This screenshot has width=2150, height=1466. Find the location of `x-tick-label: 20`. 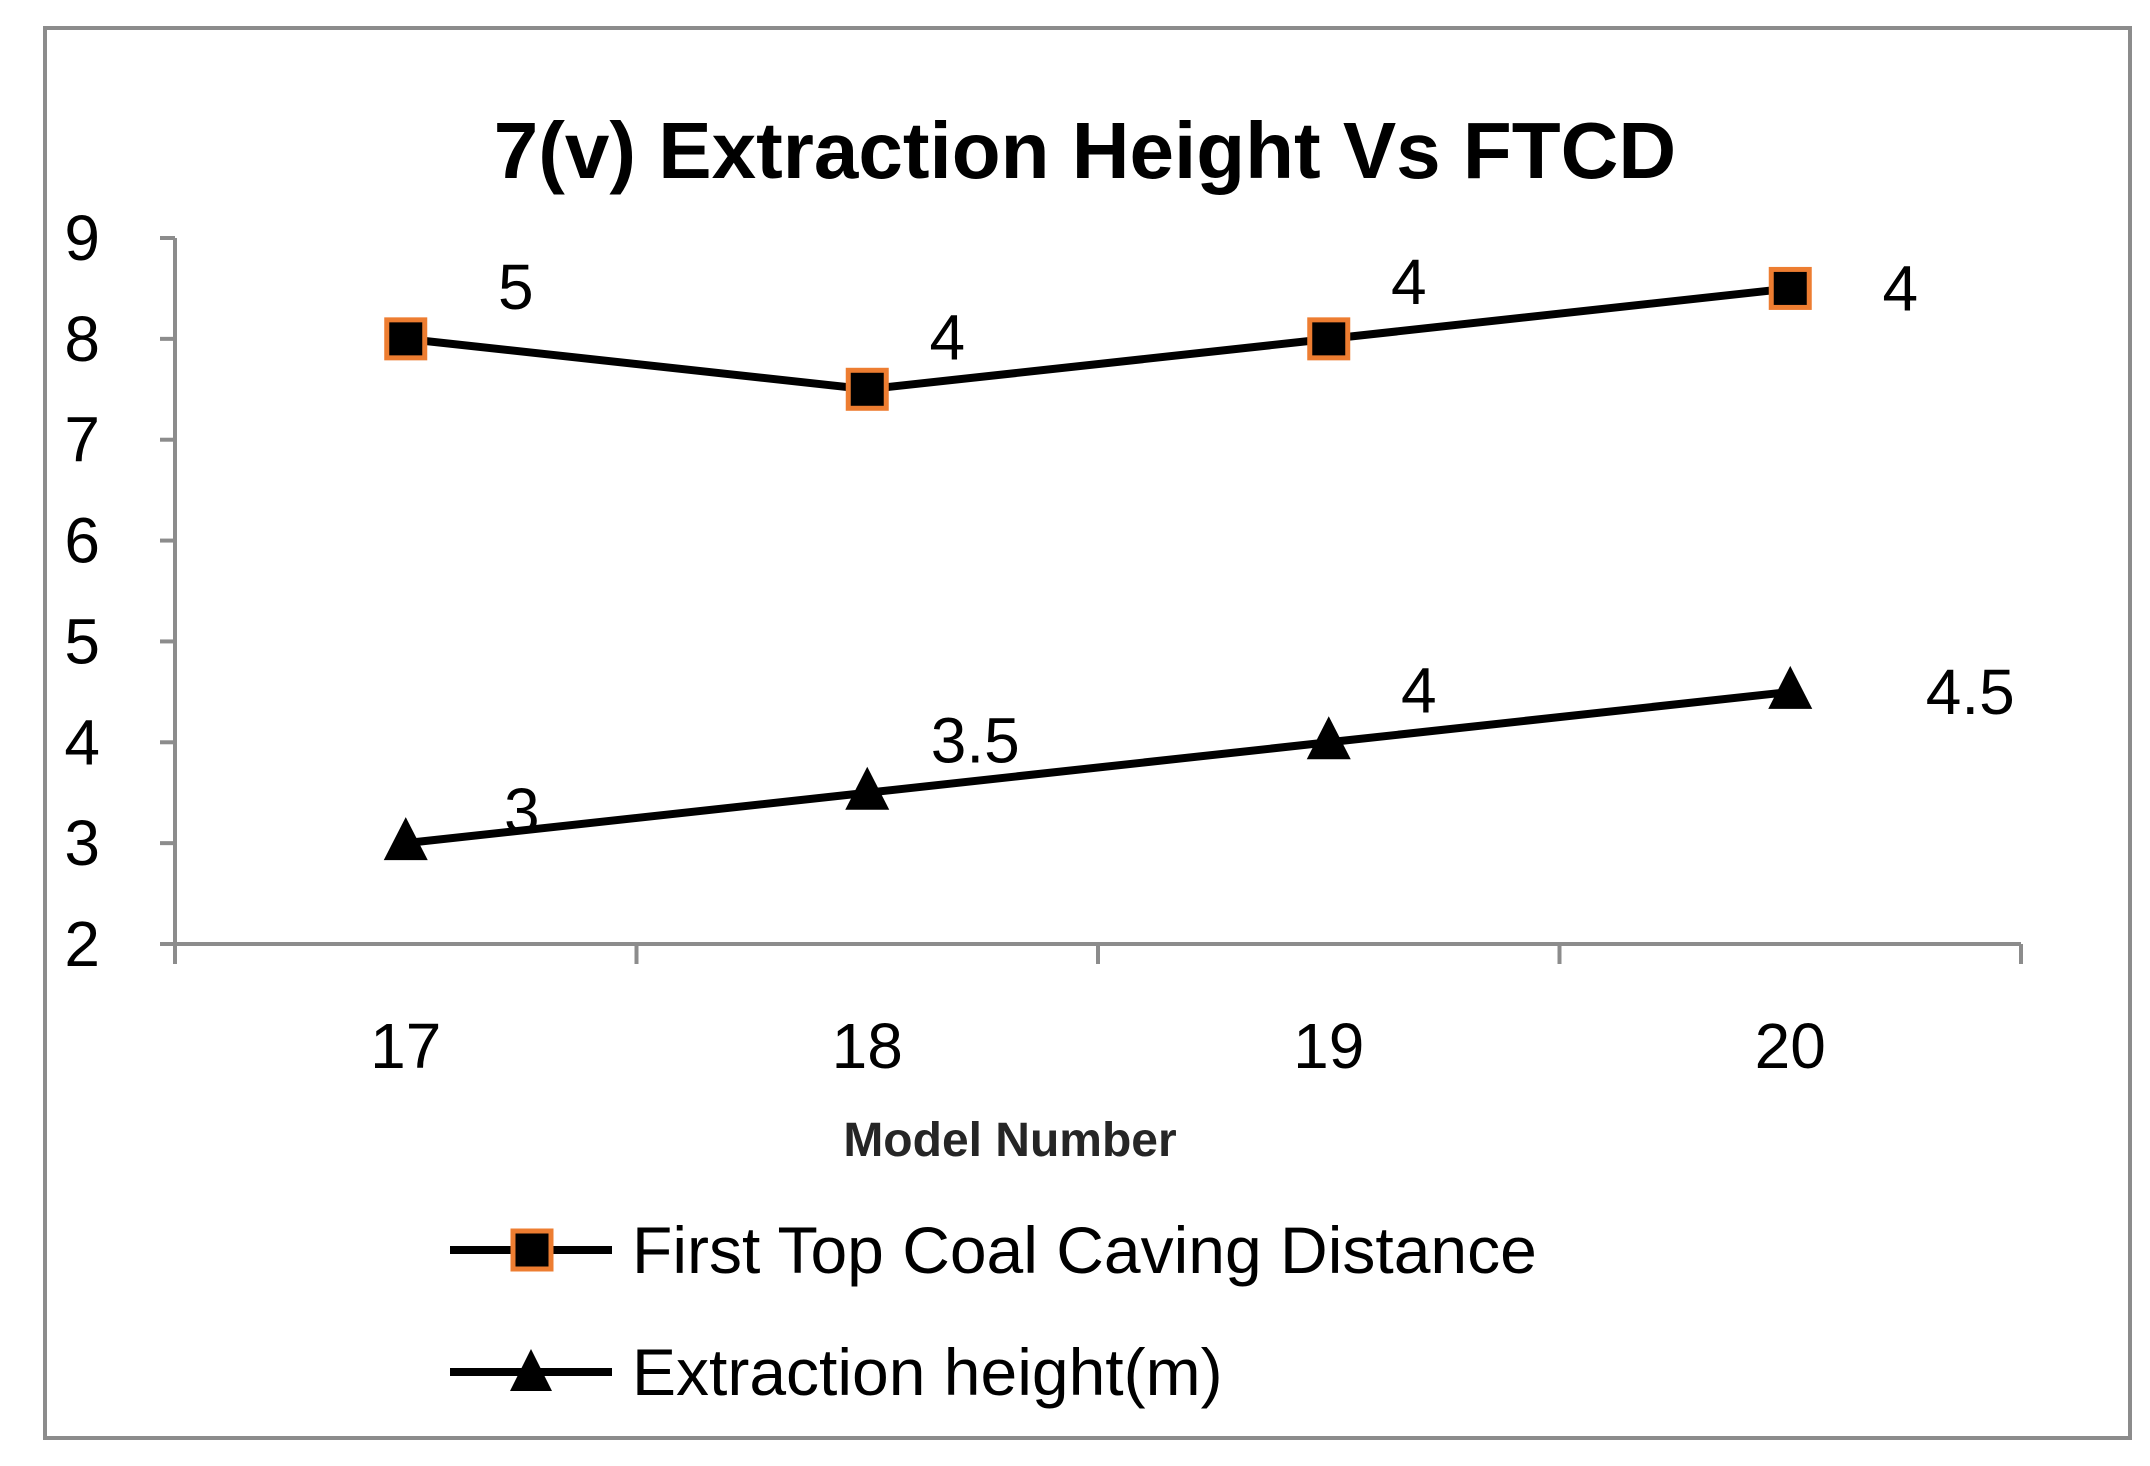

x-tick-label: 20 is located at coordinates (1790, 1046).